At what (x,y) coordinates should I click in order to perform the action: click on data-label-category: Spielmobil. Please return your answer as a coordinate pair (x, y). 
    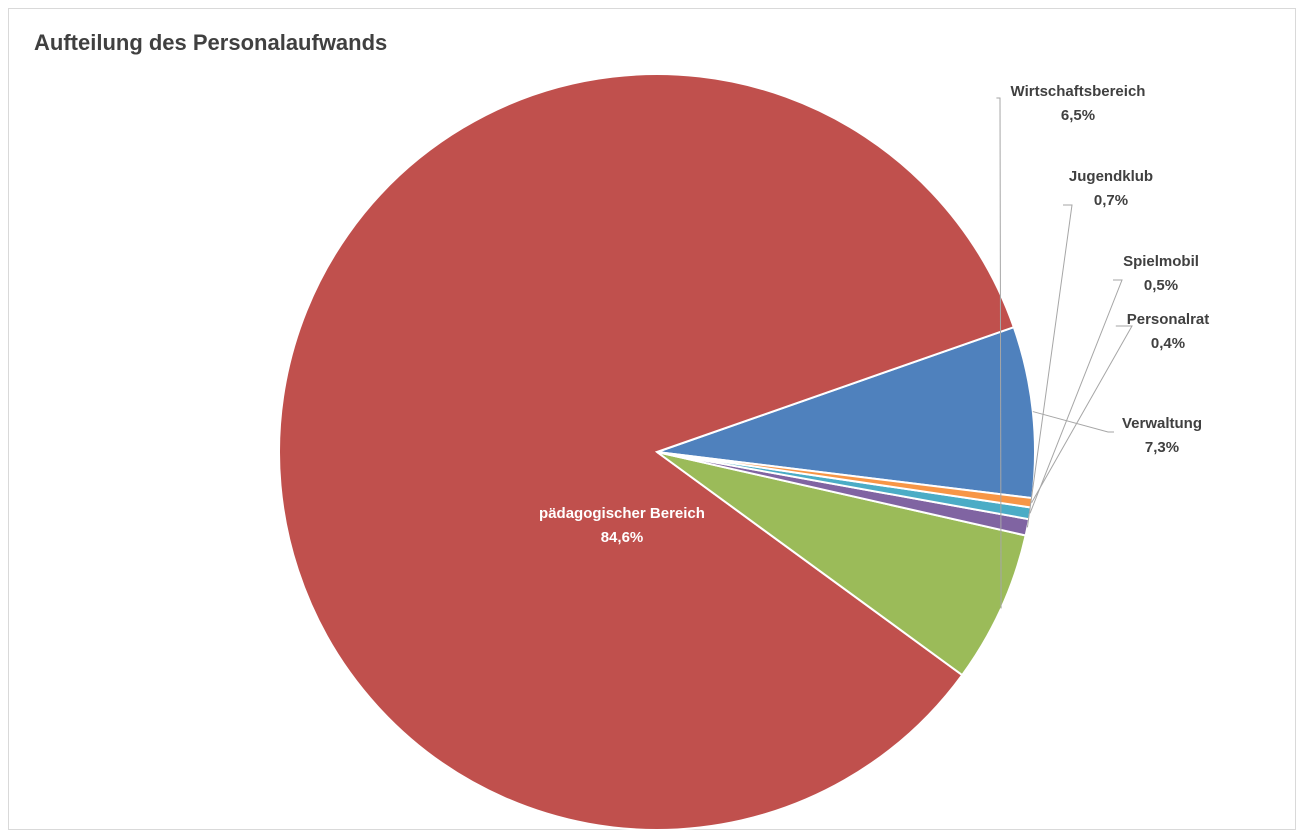
    Looking at the image, I should click on (1161, 261).